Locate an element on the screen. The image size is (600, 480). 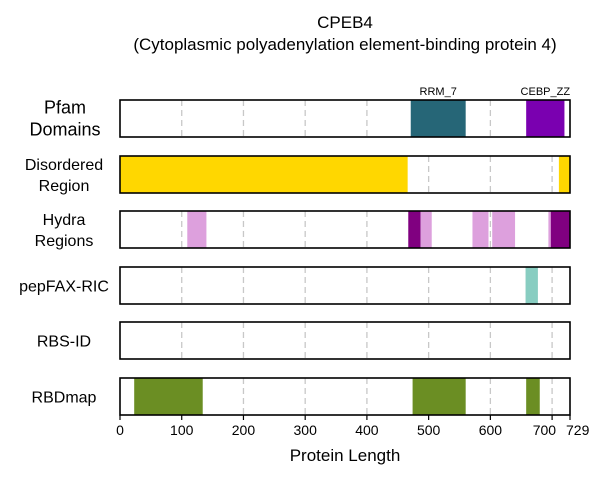
x-tick-label: 729 is located at coordinates (578, 430).